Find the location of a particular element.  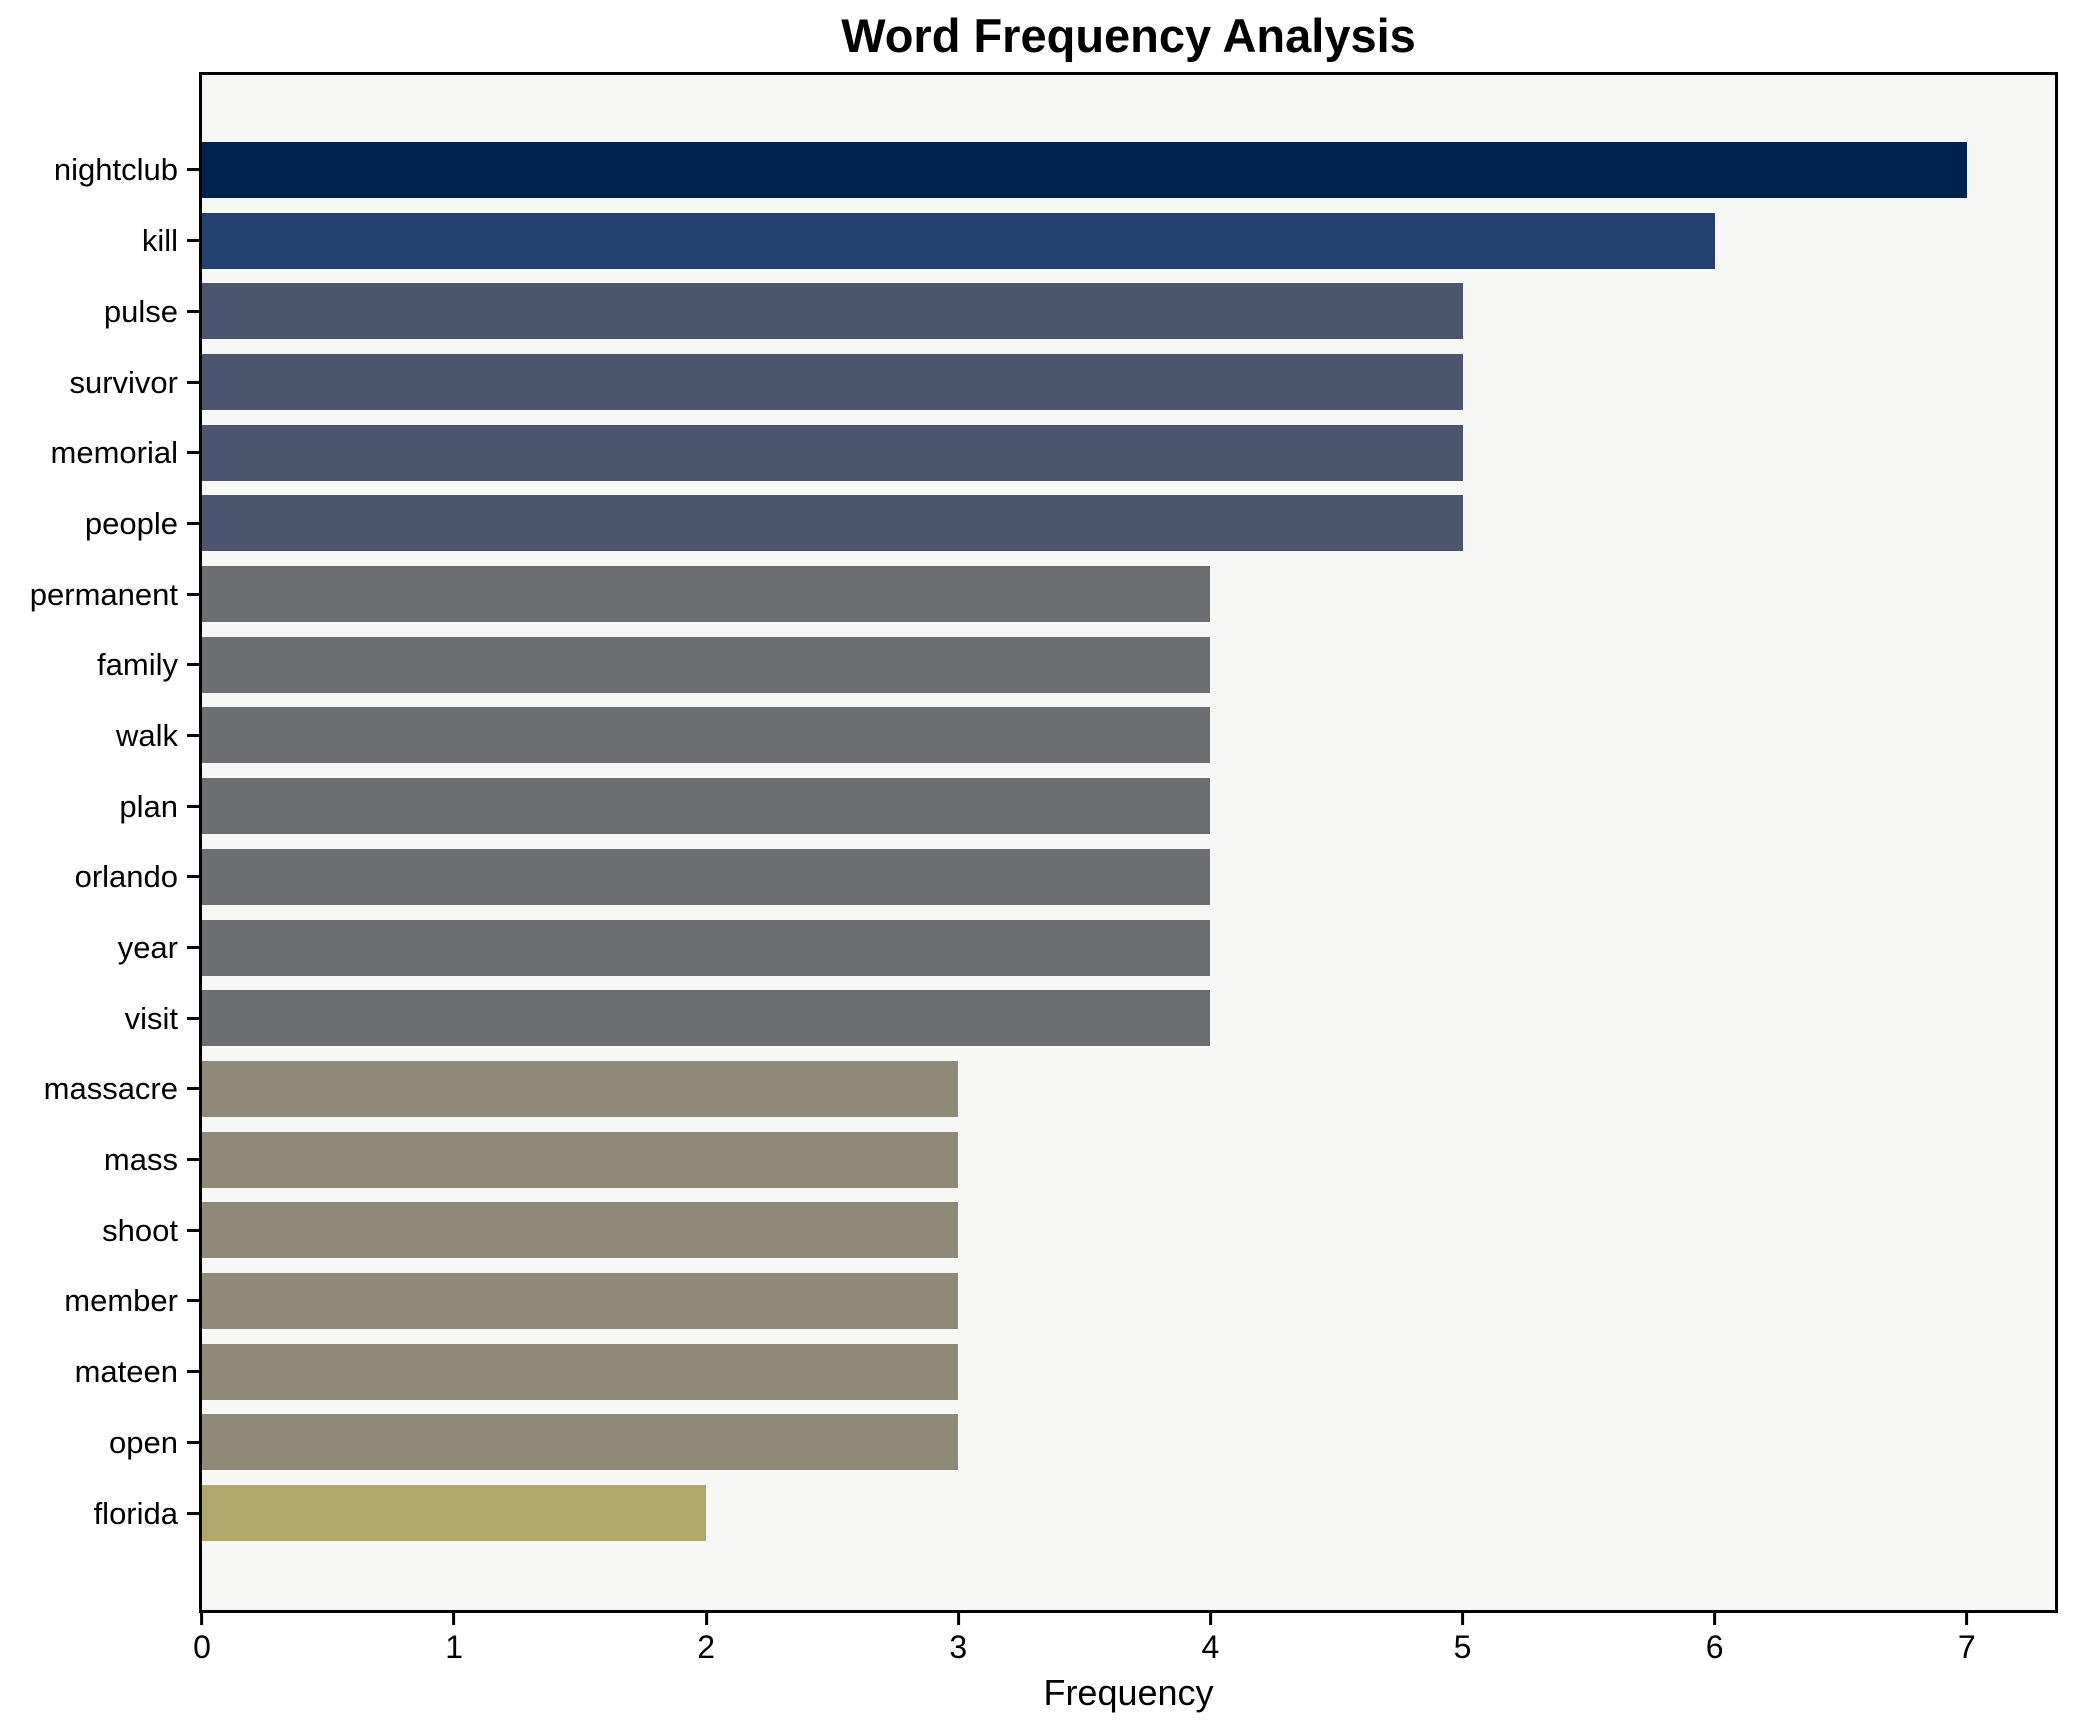

x-tick: 5 is located at coordinates (1462, 1639).